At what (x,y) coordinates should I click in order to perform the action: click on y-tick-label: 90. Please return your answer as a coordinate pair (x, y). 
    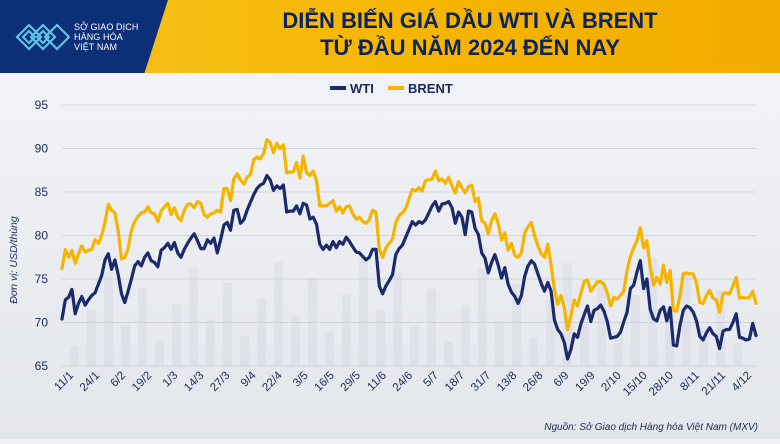
    Looking at the image, I should click on (42, 149).